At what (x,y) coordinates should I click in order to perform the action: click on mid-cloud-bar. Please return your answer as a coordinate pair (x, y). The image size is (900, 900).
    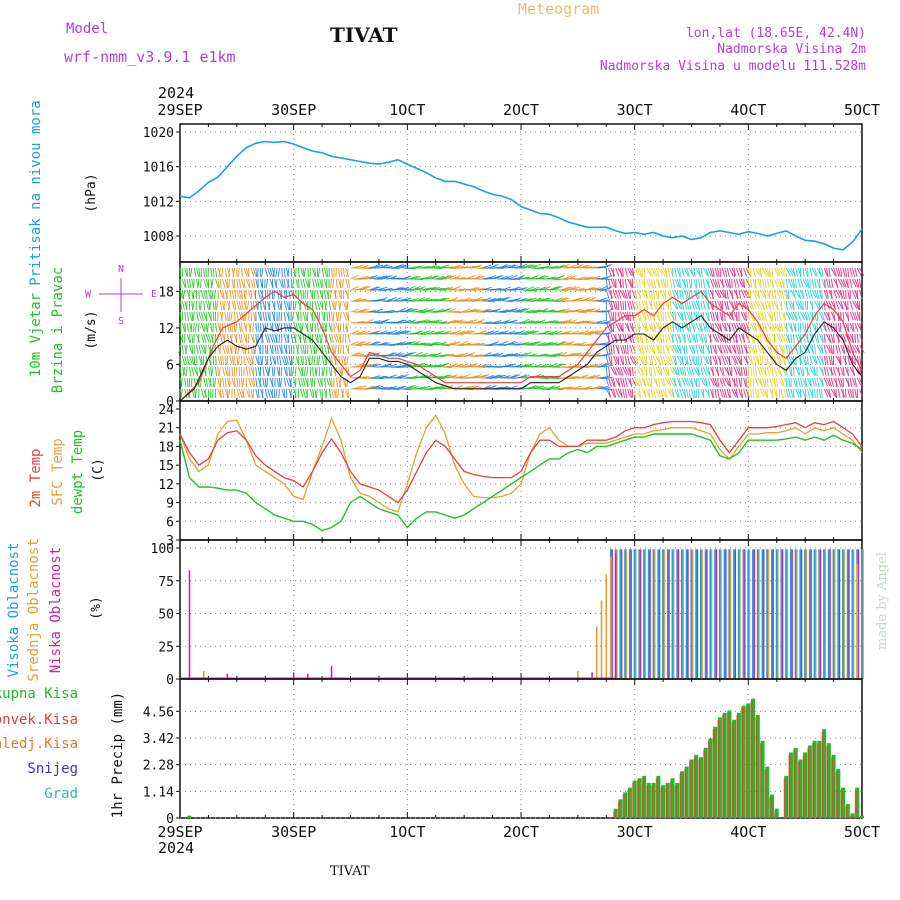
    Looking at the image, I should click on (601, 639).